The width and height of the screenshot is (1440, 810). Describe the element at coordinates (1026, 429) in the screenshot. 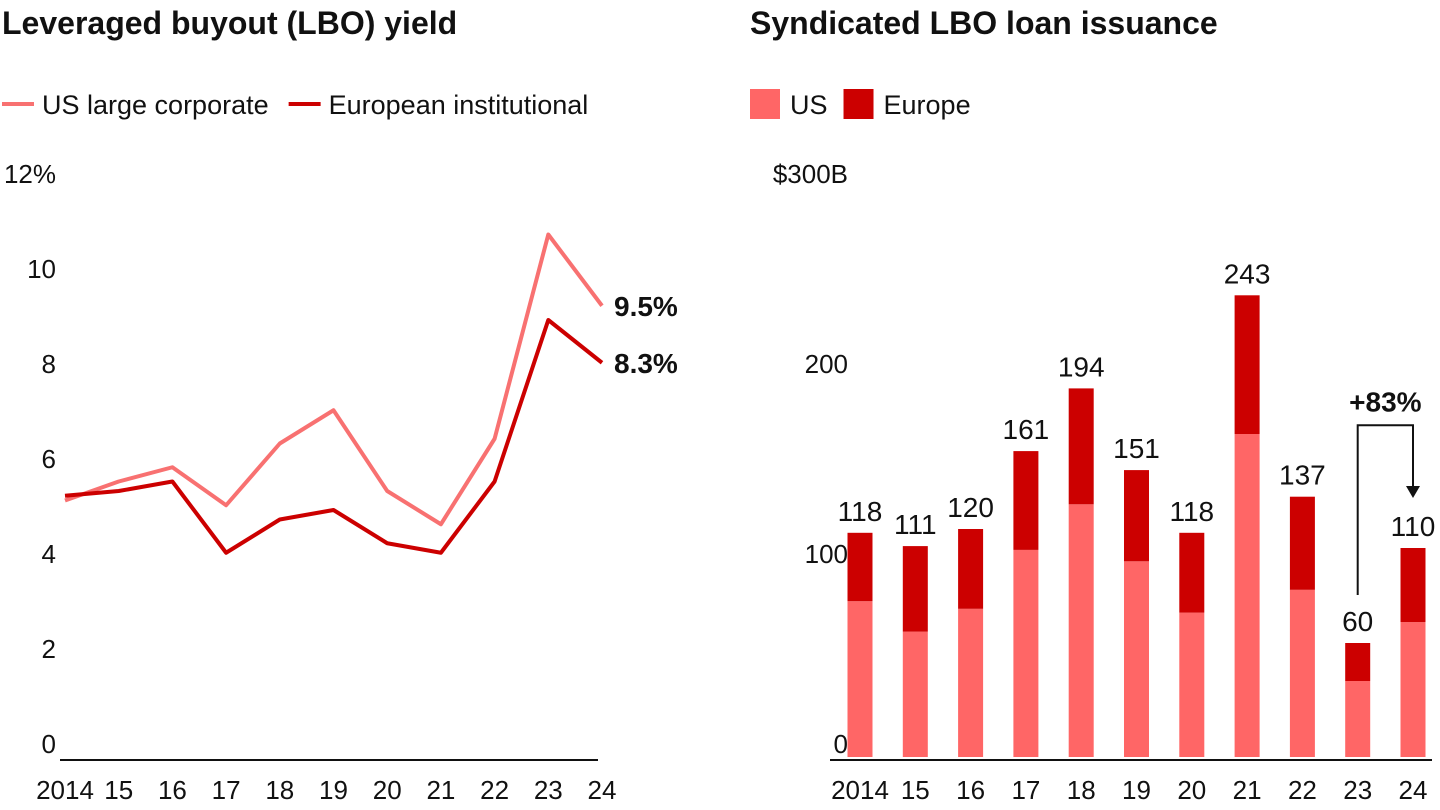

I see `total-label: 161` at that location.